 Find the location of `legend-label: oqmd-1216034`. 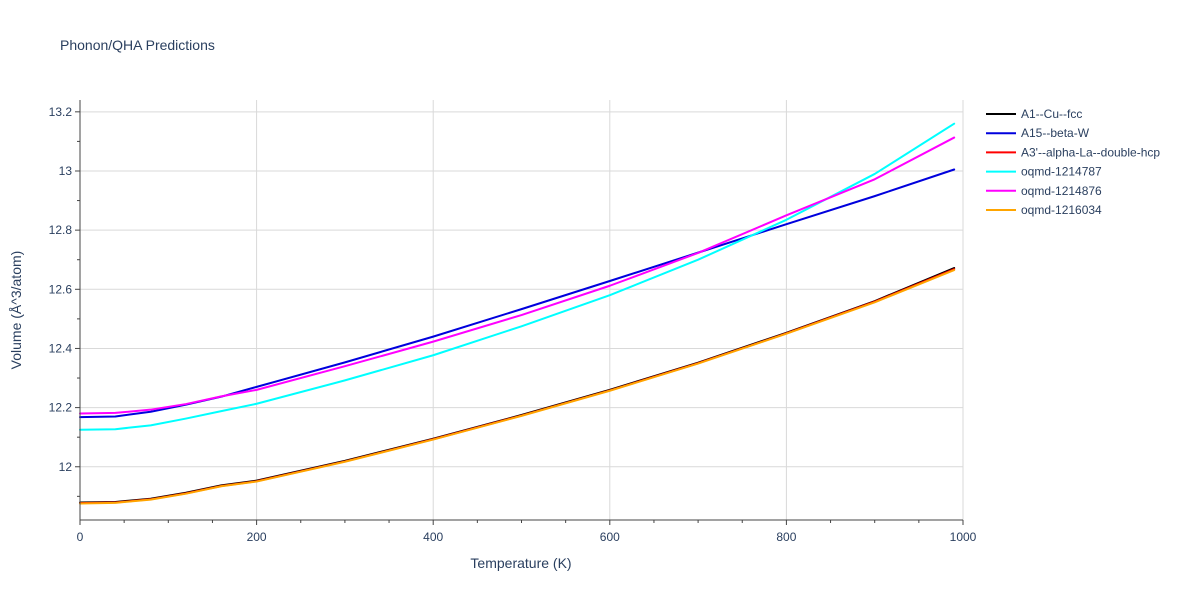

legend-label: oqmd-1216034 is located at coordinates (1061, 210).